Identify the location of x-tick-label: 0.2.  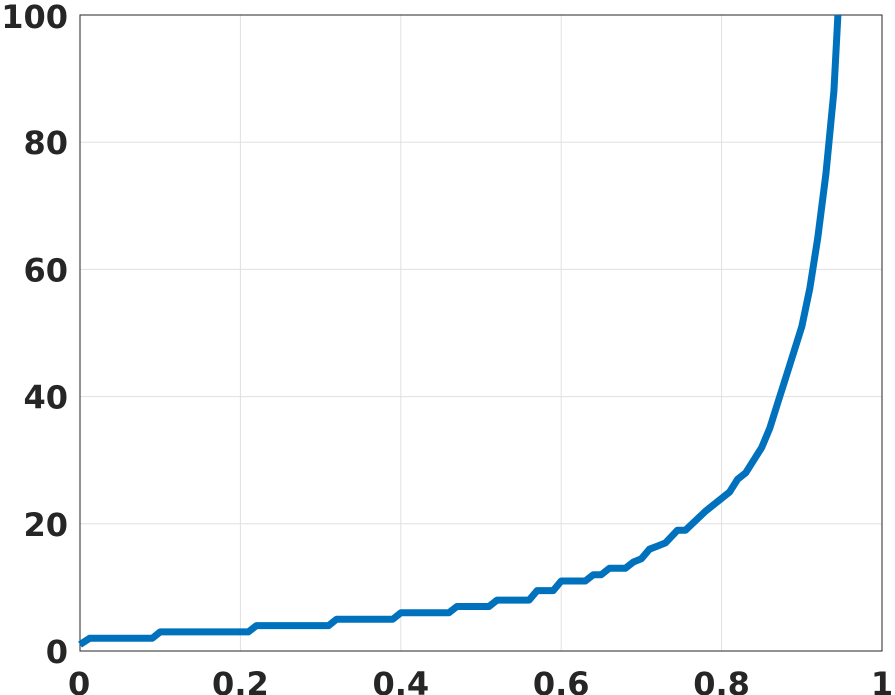
(240, 680).